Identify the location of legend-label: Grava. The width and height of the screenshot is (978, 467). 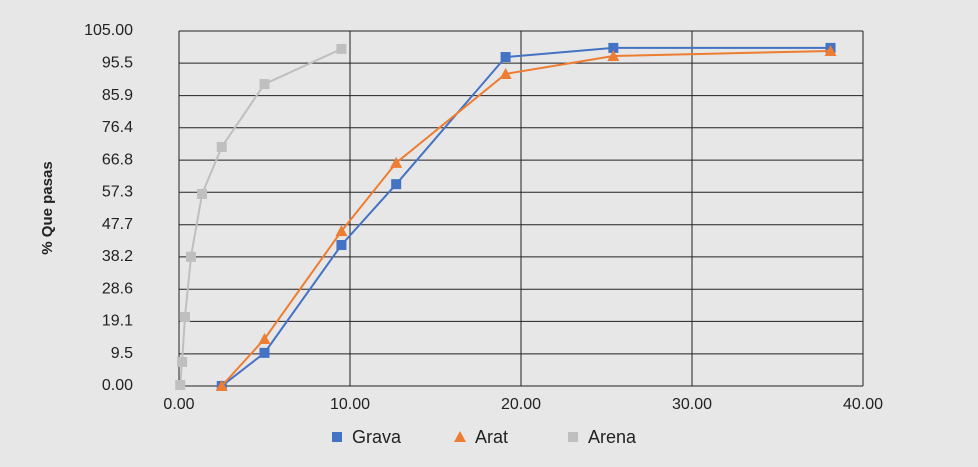
(377, 437).